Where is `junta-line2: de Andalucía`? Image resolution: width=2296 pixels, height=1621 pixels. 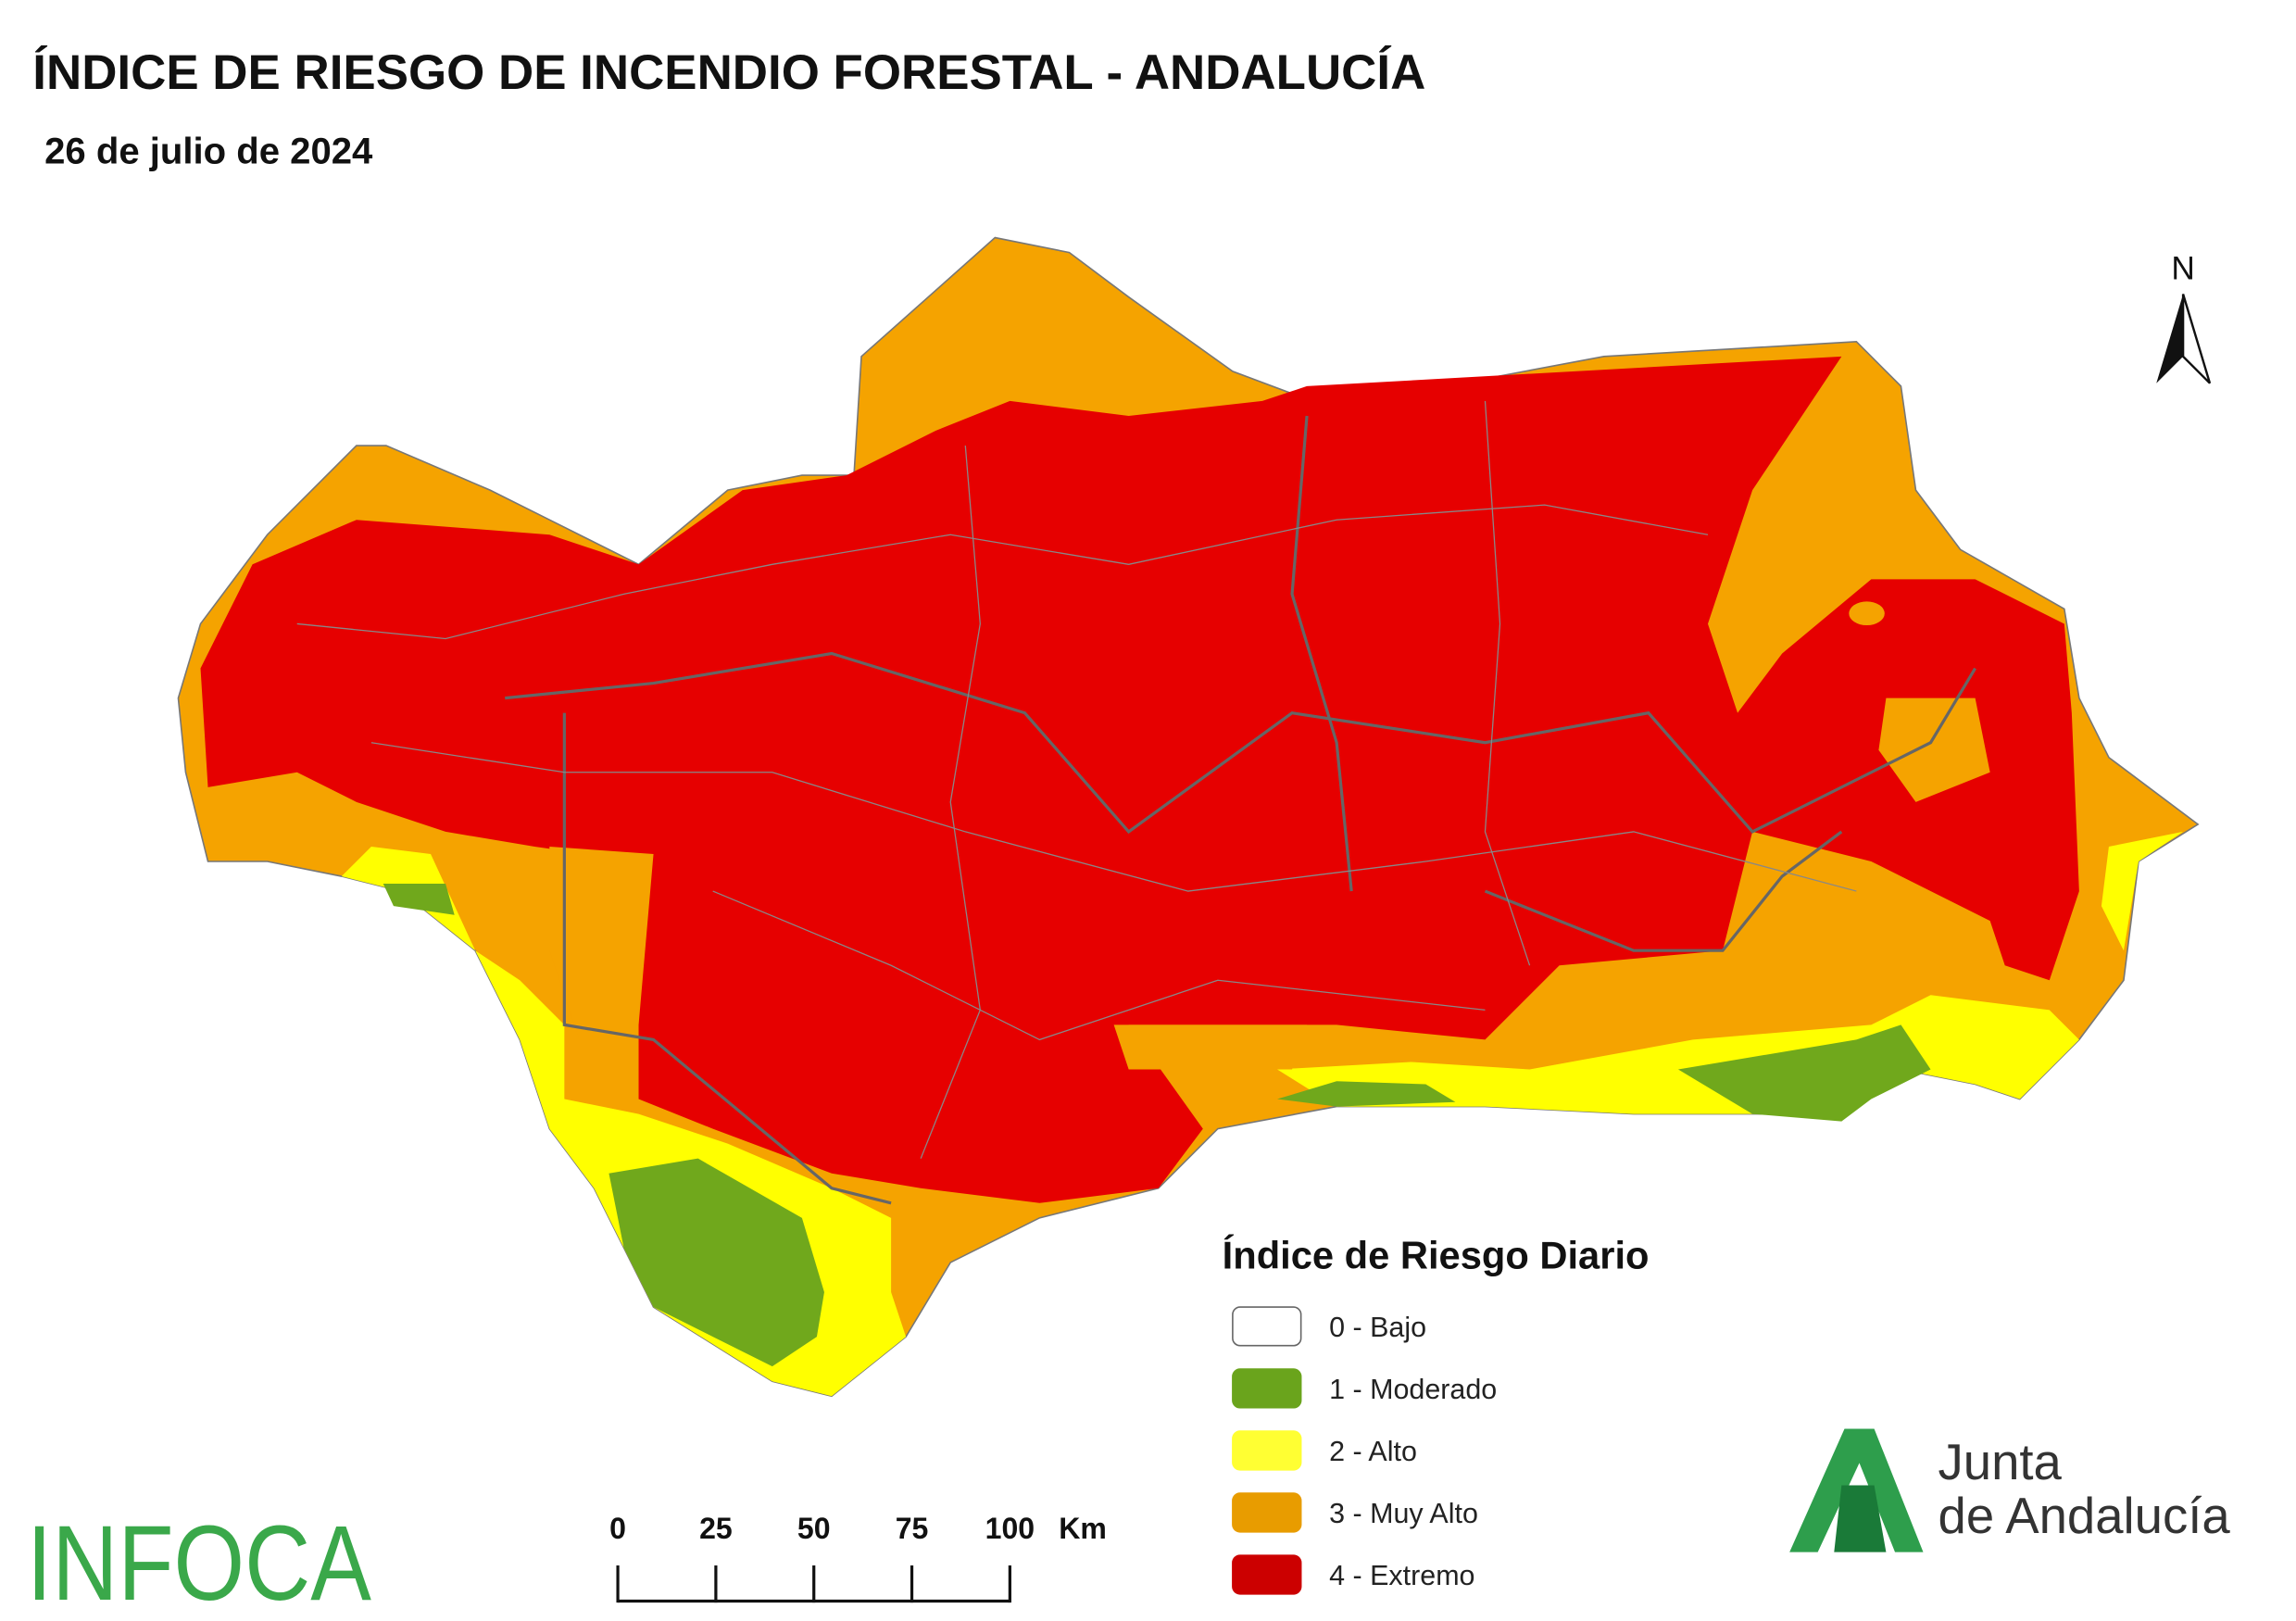
junta-line2: de Andalucía is located at coordinates (2084, 1516).